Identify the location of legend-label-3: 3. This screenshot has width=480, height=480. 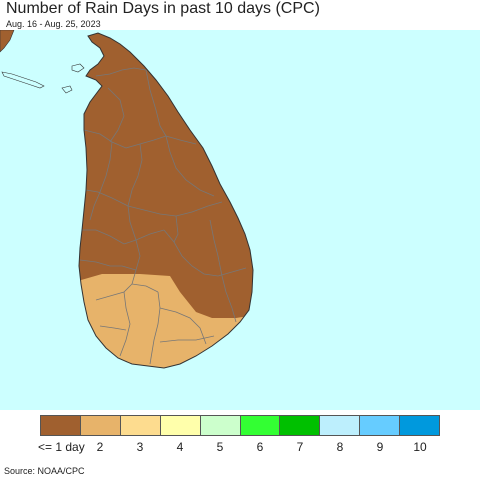
(140, 447).